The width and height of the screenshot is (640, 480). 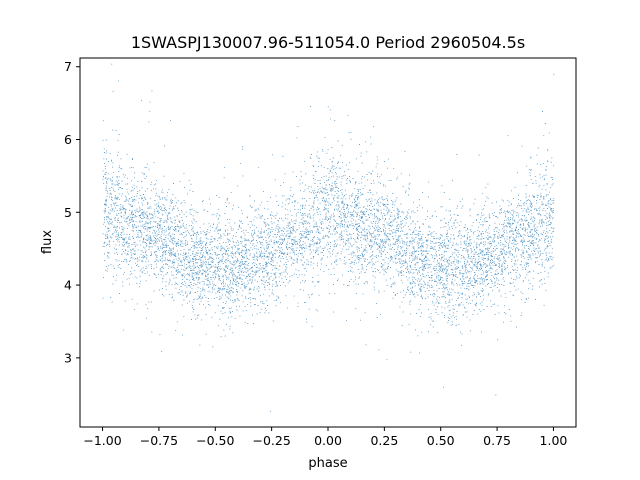 I want to click on y-tick-label: 4, so click(x=68, y=285).